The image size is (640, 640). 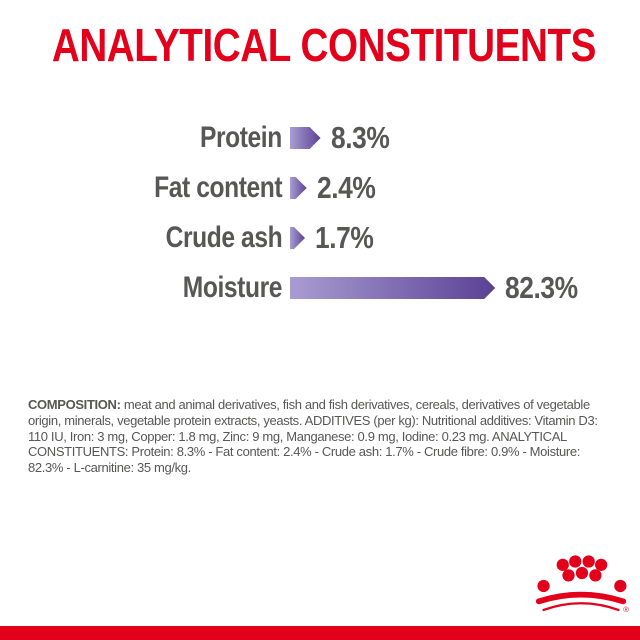 I want to click on category-label-text: Fat content, so click(x=217, y=187).